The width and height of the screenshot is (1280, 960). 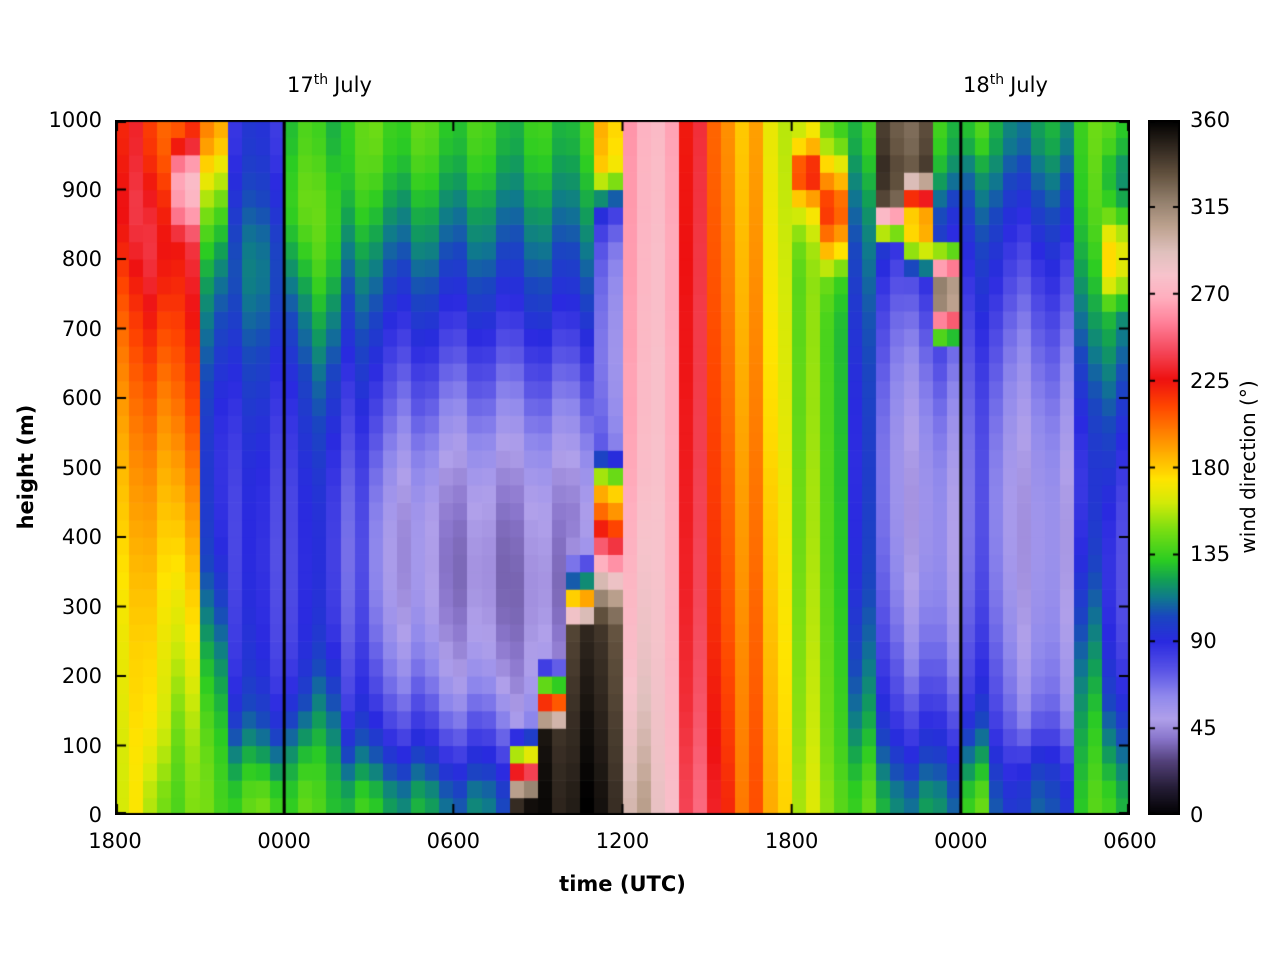 I want to click on colorbar-canvas, so click(x=1164, y=467).